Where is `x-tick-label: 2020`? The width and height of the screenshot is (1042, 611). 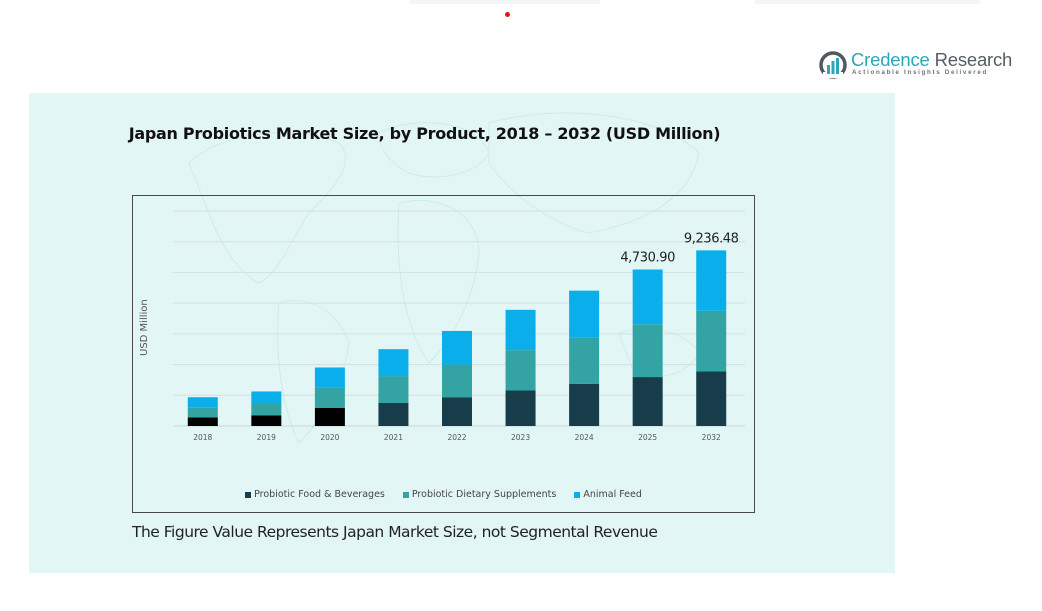
x-tick-label: 2020 is located at coordinates (329, 437).